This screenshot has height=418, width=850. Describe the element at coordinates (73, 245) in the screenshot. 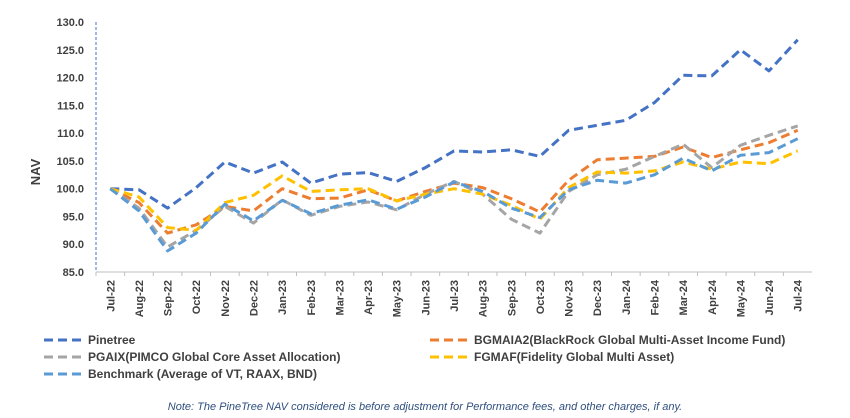

I see `y-tick-label: 90.0` at that location.